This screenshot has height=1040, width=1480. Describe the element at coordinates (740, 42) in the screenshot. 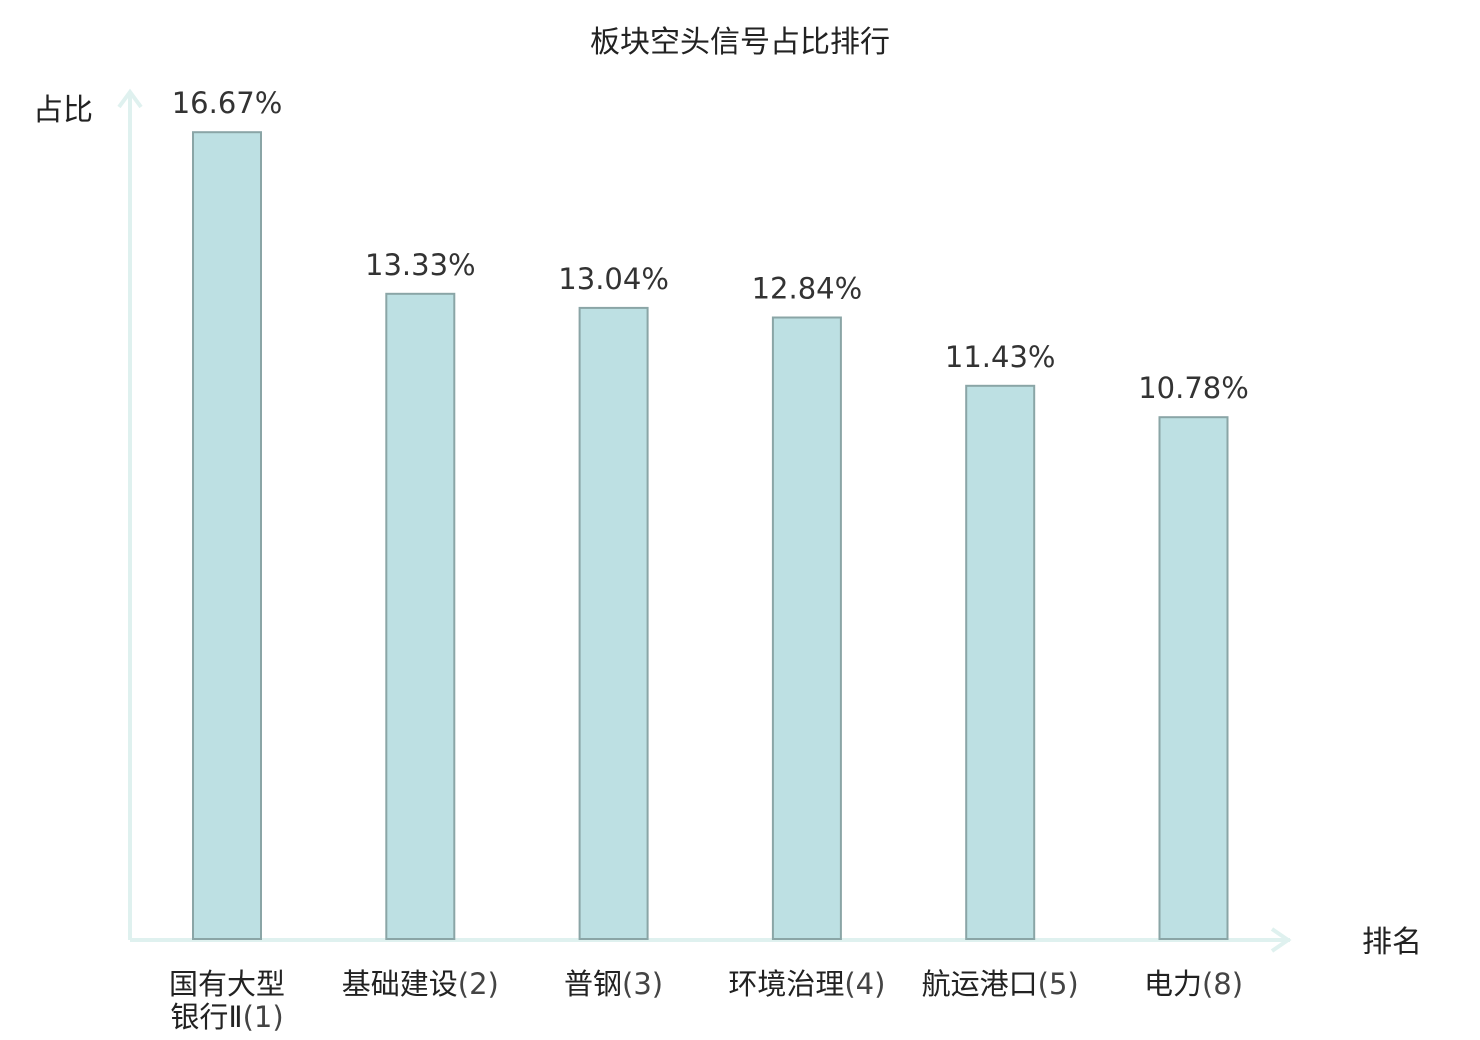

I see `chart-title: 板块空头信号占比排行` at that location.